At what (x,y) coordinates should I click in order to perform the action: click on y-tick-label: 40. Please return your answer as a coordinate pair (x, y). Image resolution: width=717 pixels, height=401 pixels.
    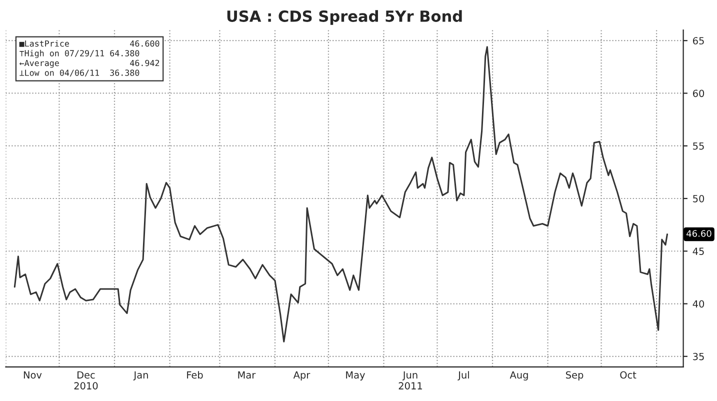
    Looking at the image, I should click on (698, 304).